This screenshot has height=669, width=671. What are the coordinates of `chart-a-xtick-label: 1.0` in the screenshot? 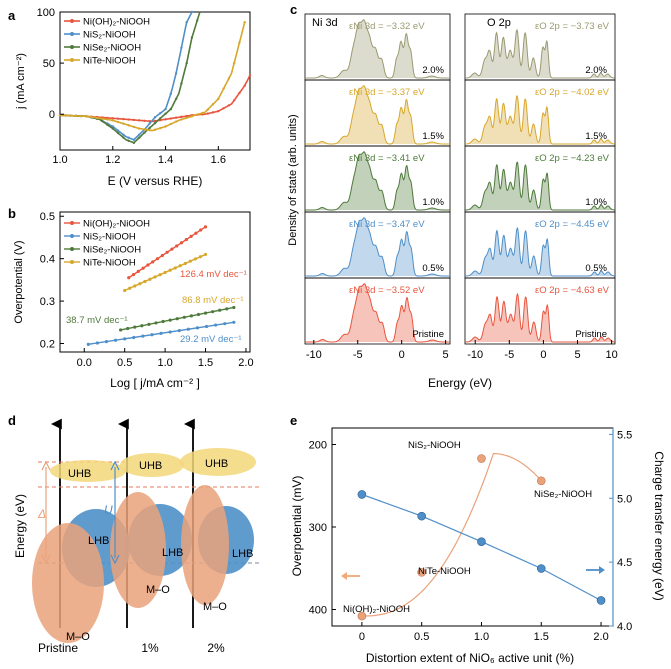 It's located at (59, 160).